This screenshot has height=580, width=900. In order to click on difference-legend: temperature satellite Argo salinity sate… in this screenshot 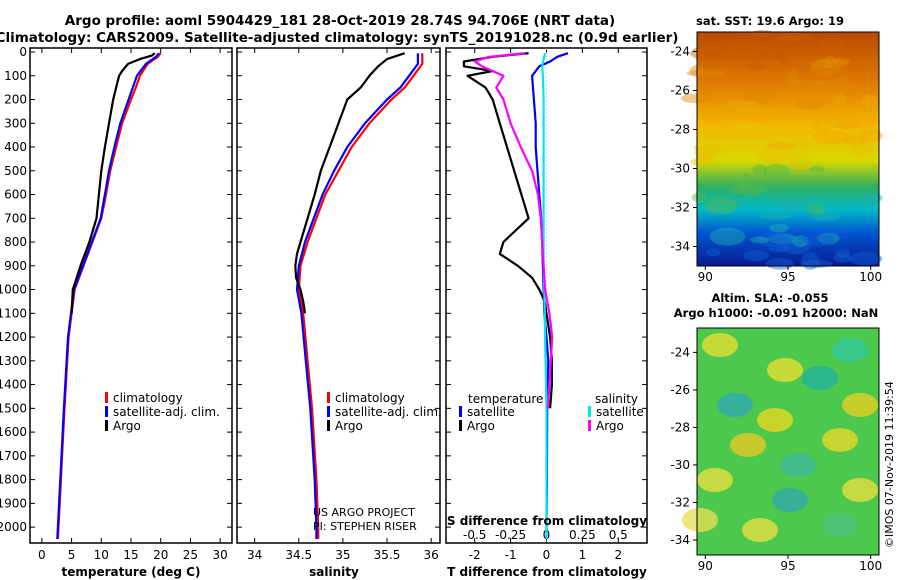, I will do `click(551, 412)`.